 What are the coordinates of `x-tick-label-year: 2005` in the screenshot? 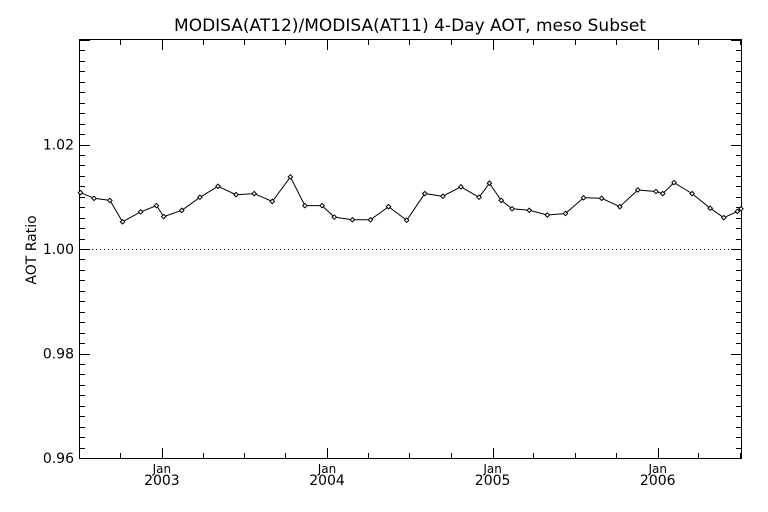 It's located at (493, 481).